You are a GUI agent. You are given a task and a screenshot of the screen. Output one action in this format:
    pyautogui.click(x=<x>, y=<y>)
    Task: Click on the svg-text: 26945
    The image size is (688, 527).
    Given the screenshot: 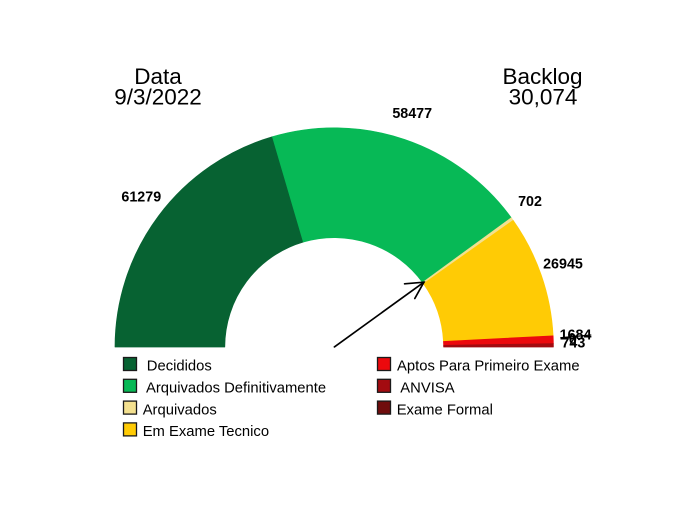 What is the action you would take?
    pyautogui.click(x=563, y=264)
    